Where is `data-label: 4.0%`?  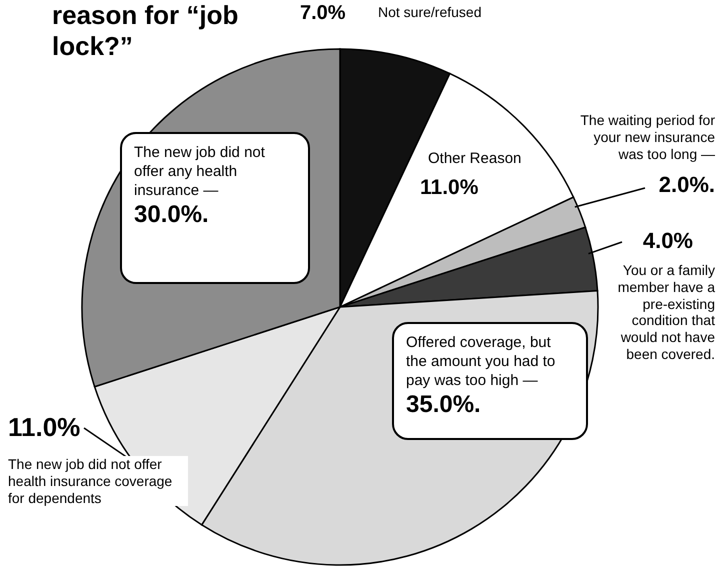
data-label: 4.0% is located at coordinates (667, 241).